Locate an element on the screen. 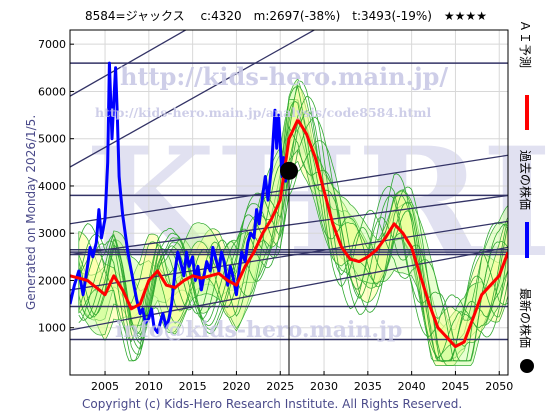 Image resolution: width=560 pixels, height=420 pixels. legend-latest-label: 最新の株価 is located at coordinates (525, 318).